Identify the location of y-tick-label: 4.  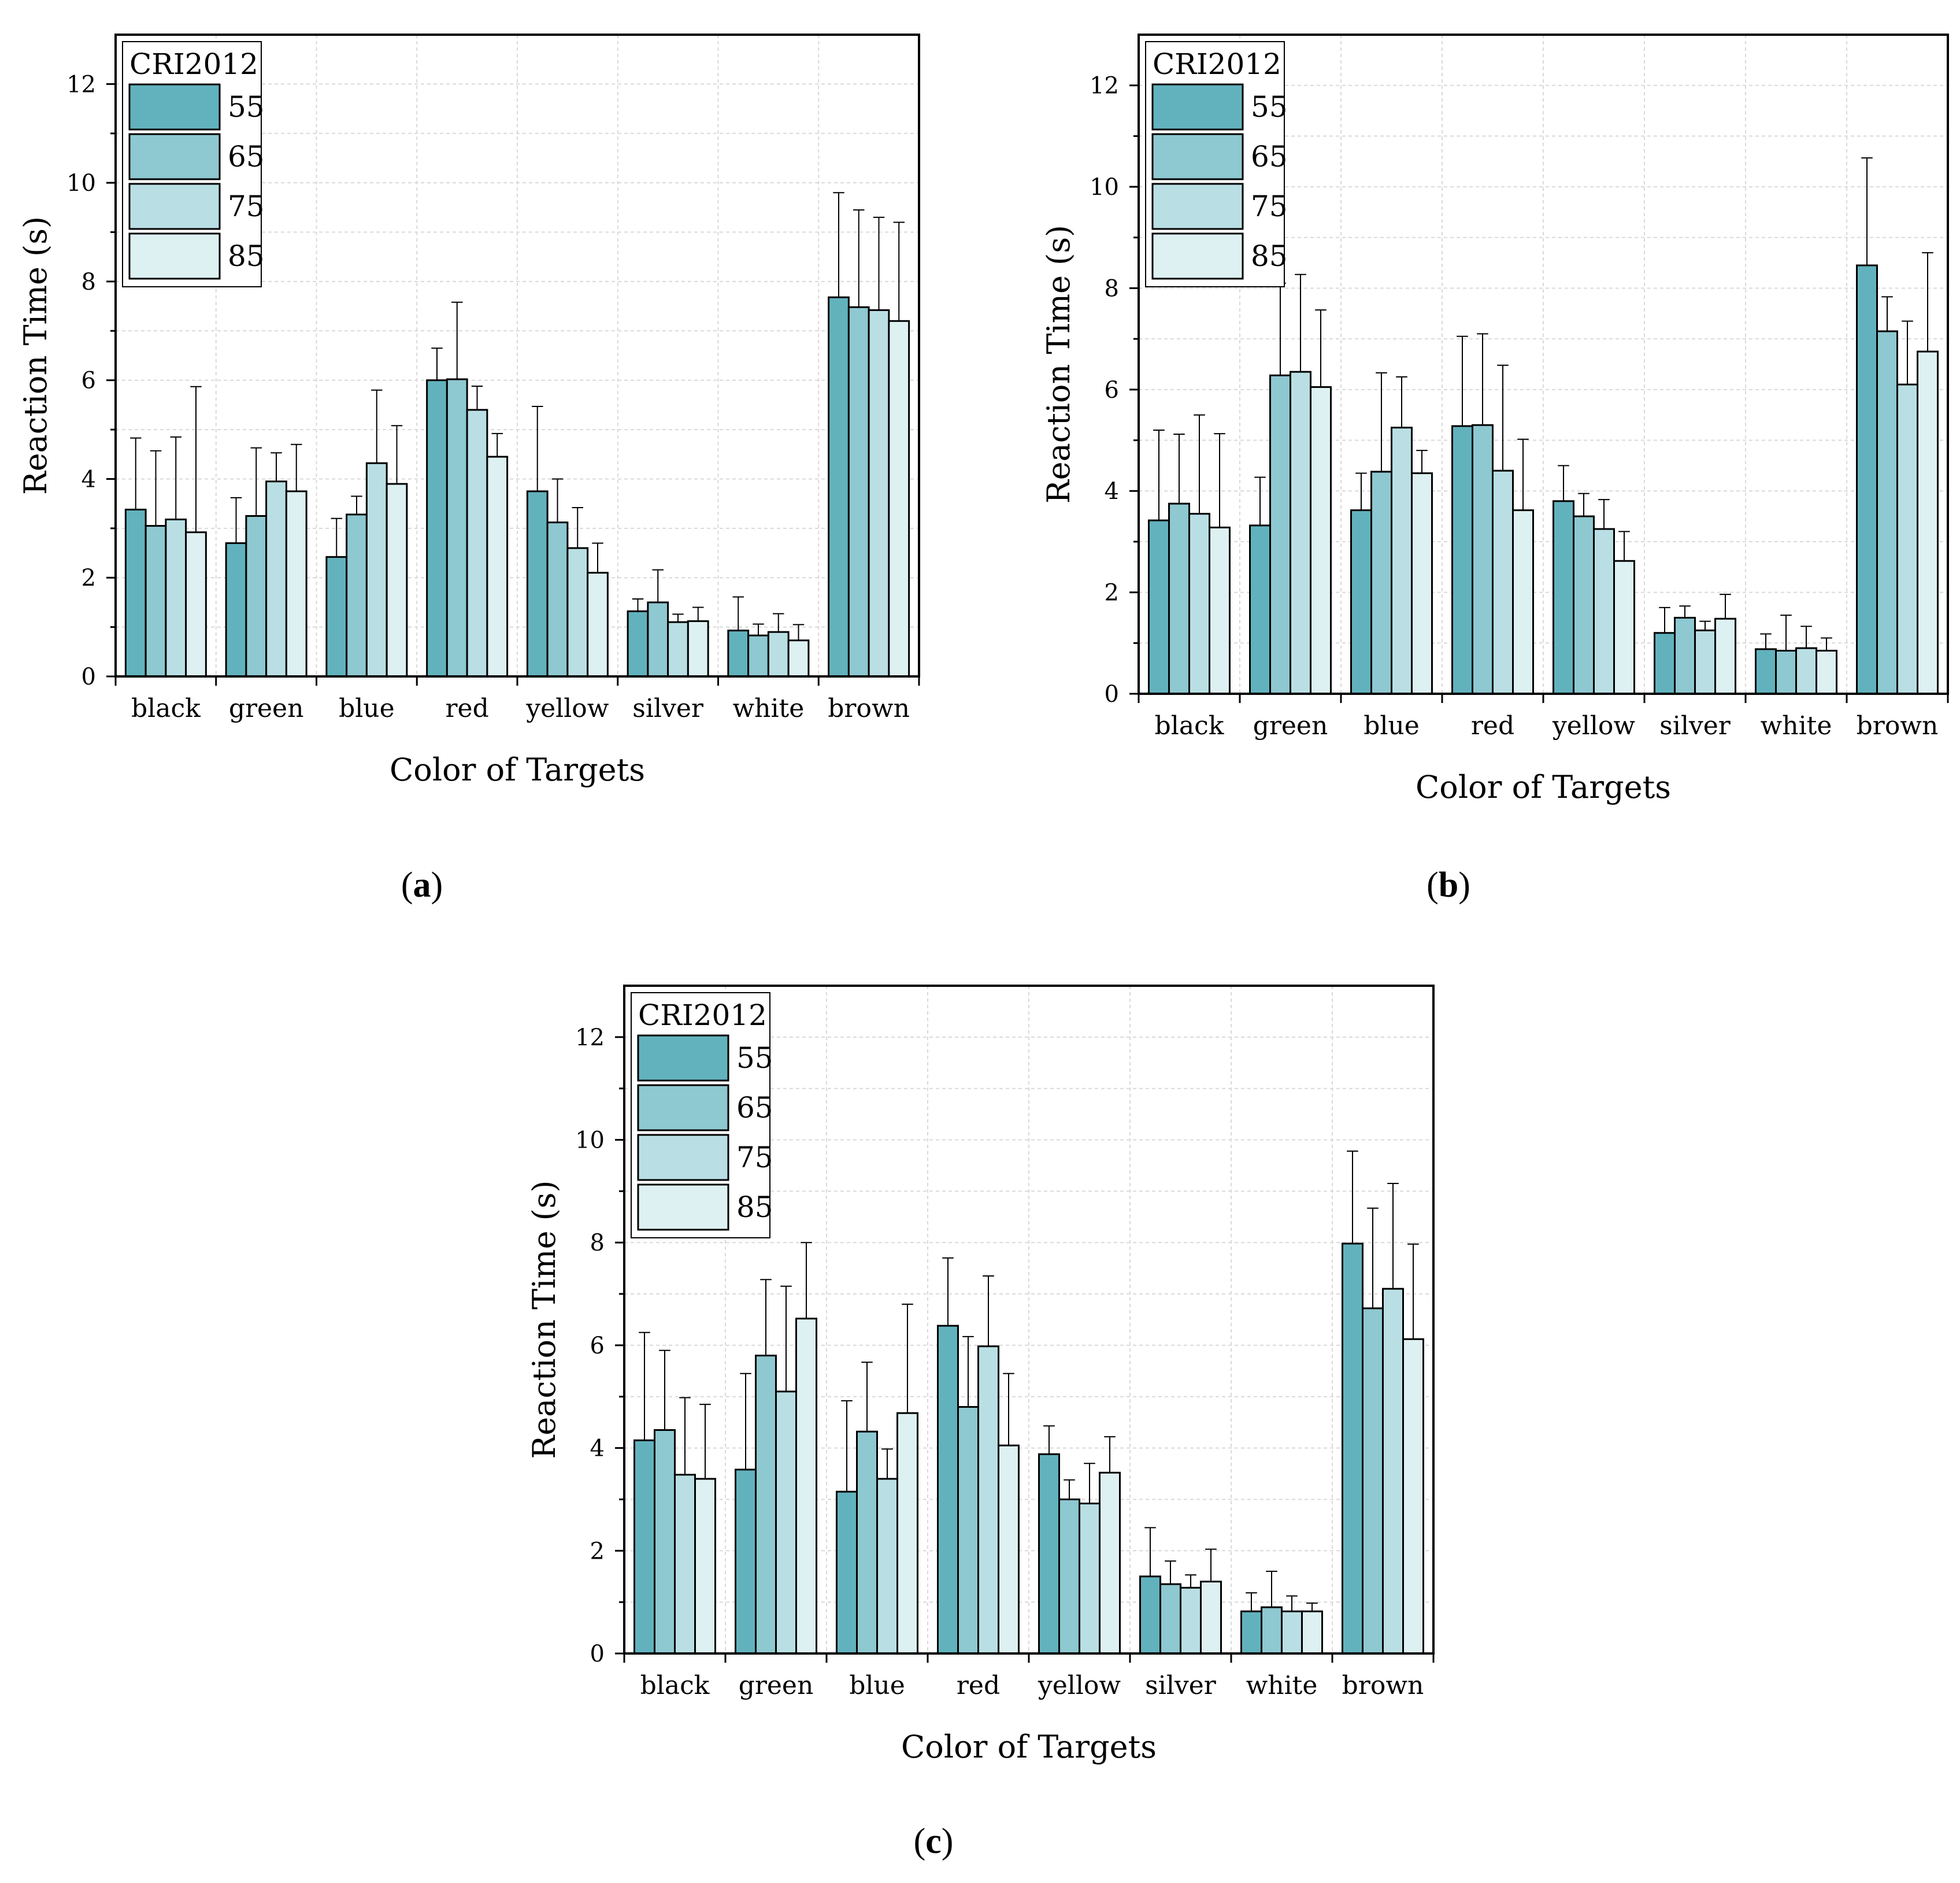
(598, 1449).